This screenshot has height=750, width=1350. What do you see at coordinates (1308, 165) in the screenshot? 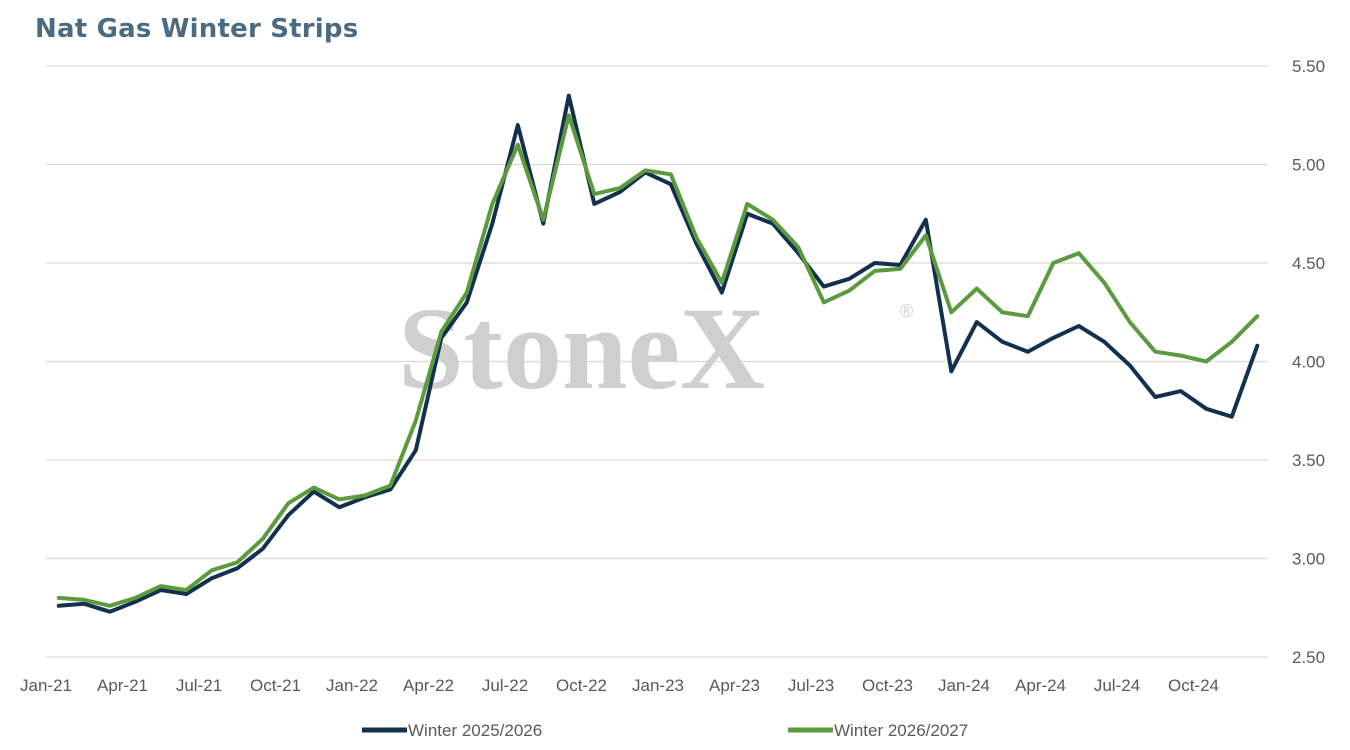
I see `y-tick-label: 5.00` at bounding box center [1308, 165].